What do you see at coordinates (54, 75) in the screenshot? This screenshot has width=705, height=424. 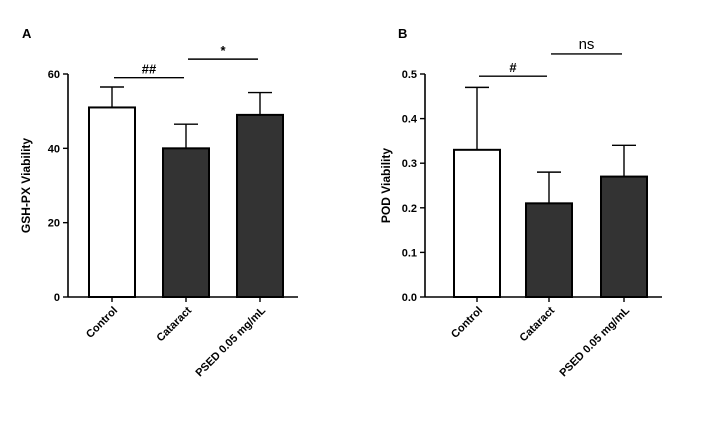 I see `panel-a-y-tick-label: 60` at bounding box center [54, 75].